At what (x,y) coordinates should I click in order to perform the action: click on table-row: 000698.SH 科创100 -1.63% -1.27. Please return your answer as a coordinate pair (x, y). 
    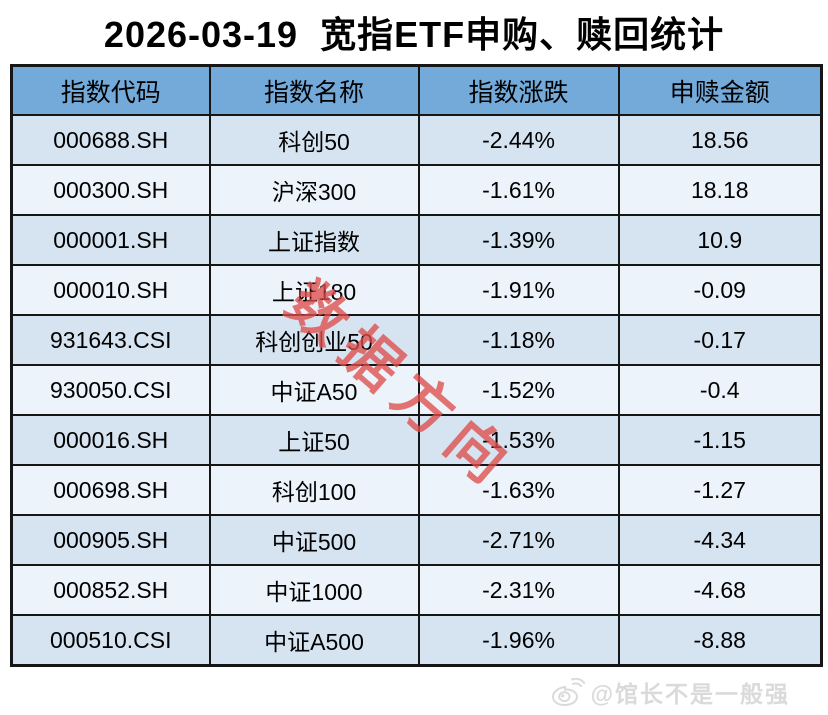
    Looking at the image, I should click on (416, 490).